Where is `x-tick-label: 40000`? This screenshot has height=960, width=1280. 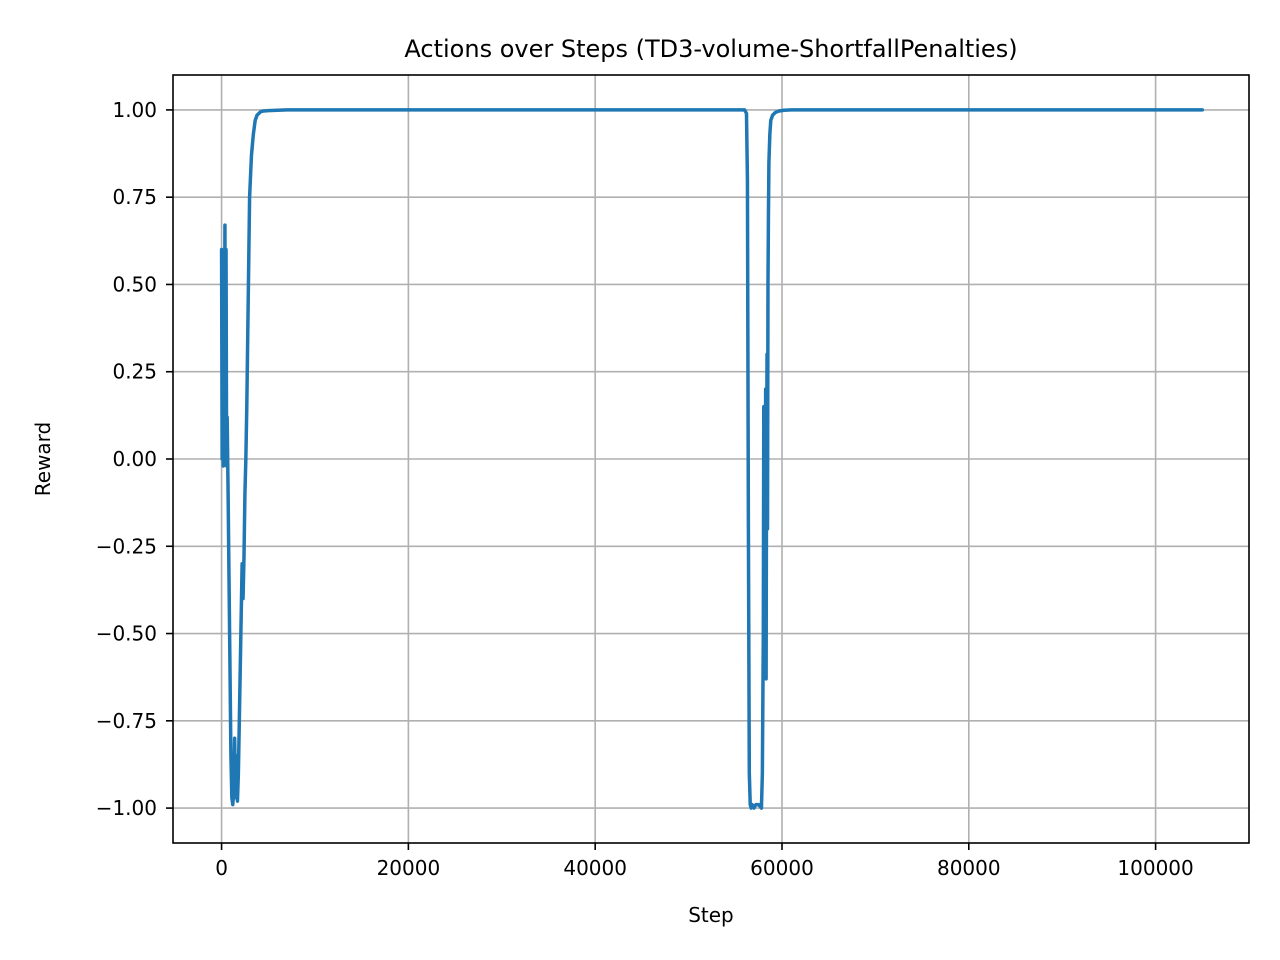 x-tick-label: 40000 is located at coordinates (595, 868).